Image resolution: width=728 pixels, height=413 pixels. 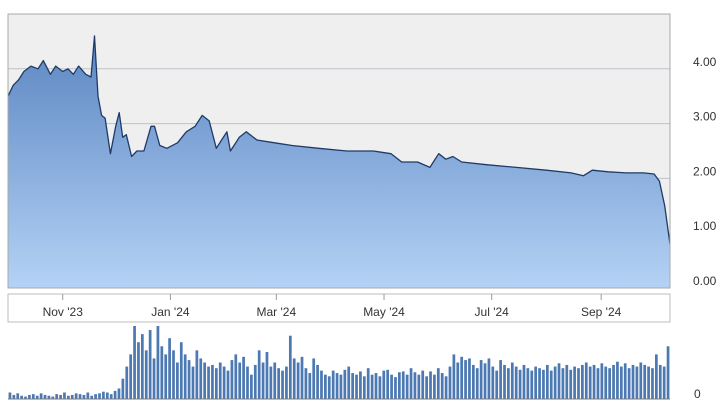 What do you see at coordinates (384, 312) in the screenshot?
I see `x-tick-label: May '24` at bounding box center [384, 312].